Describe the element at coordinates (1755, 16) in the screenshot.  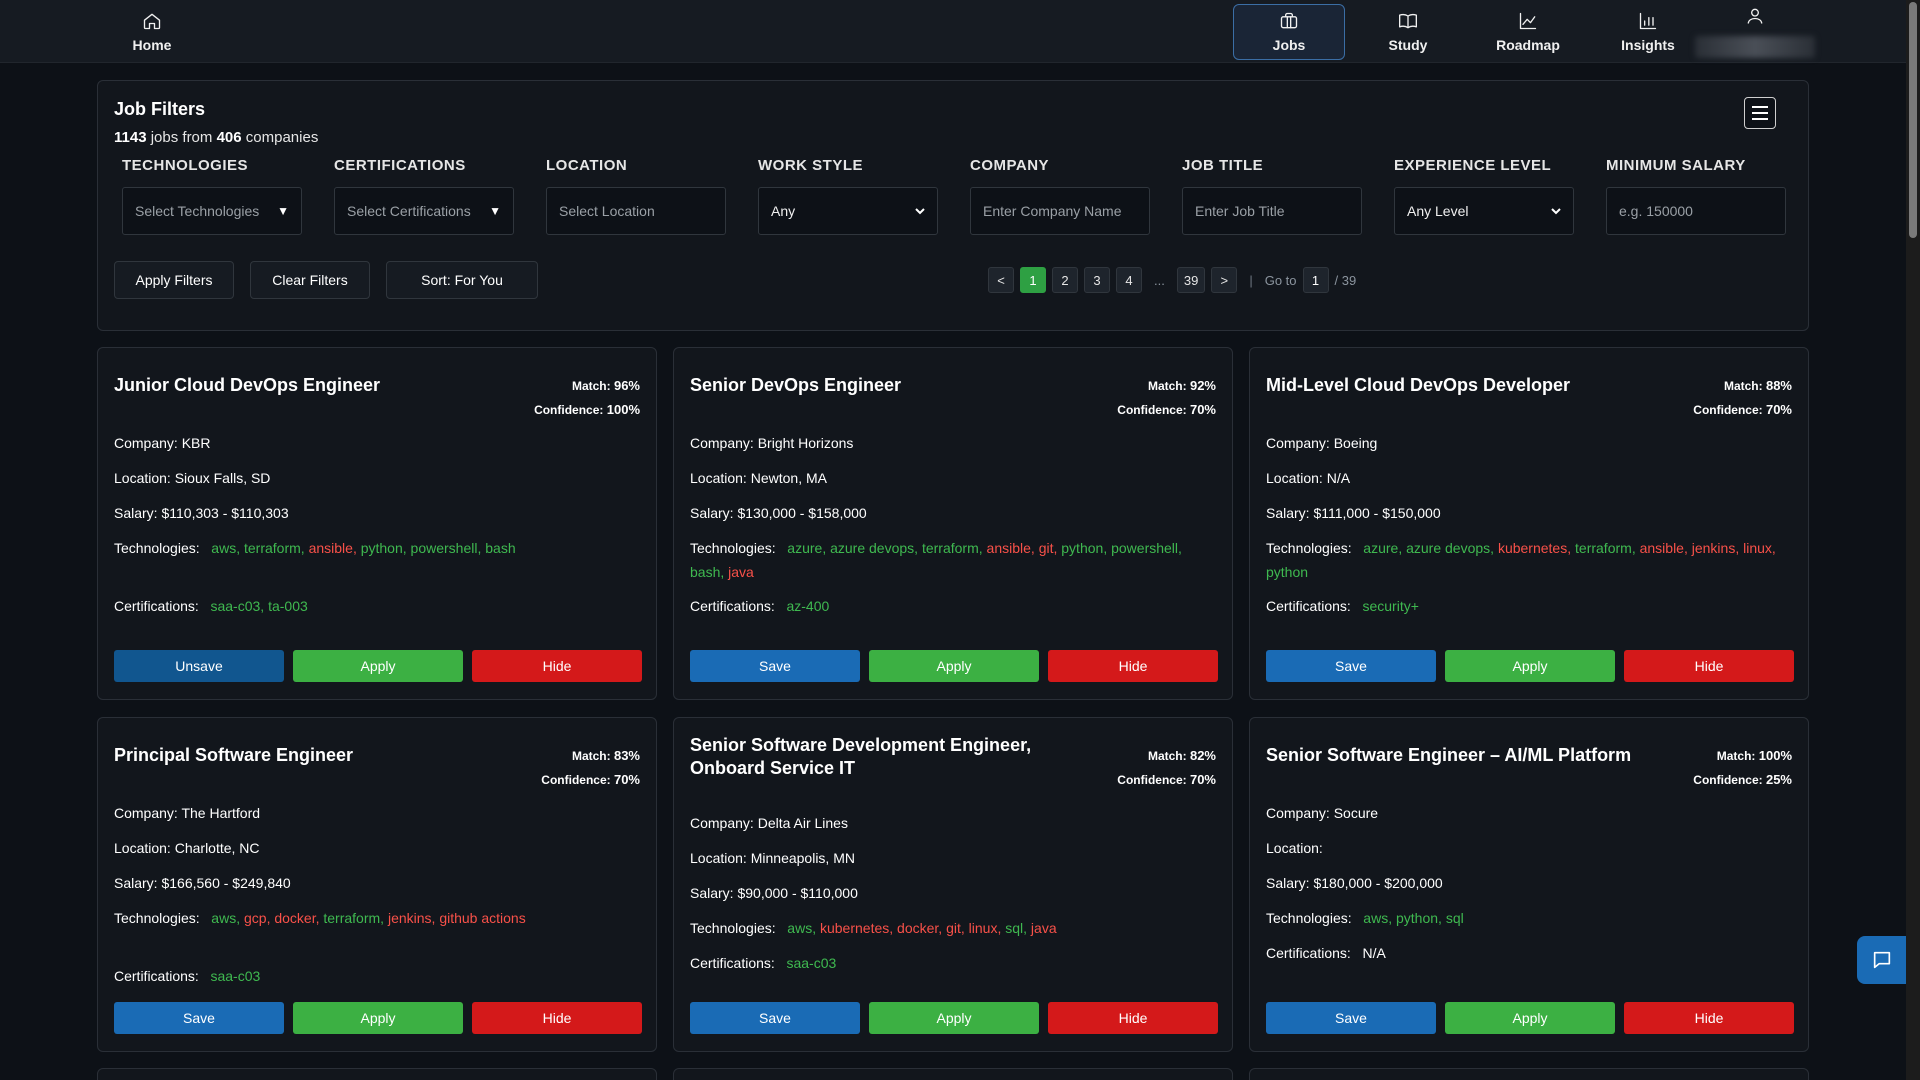
I see `user-icon` at that location.